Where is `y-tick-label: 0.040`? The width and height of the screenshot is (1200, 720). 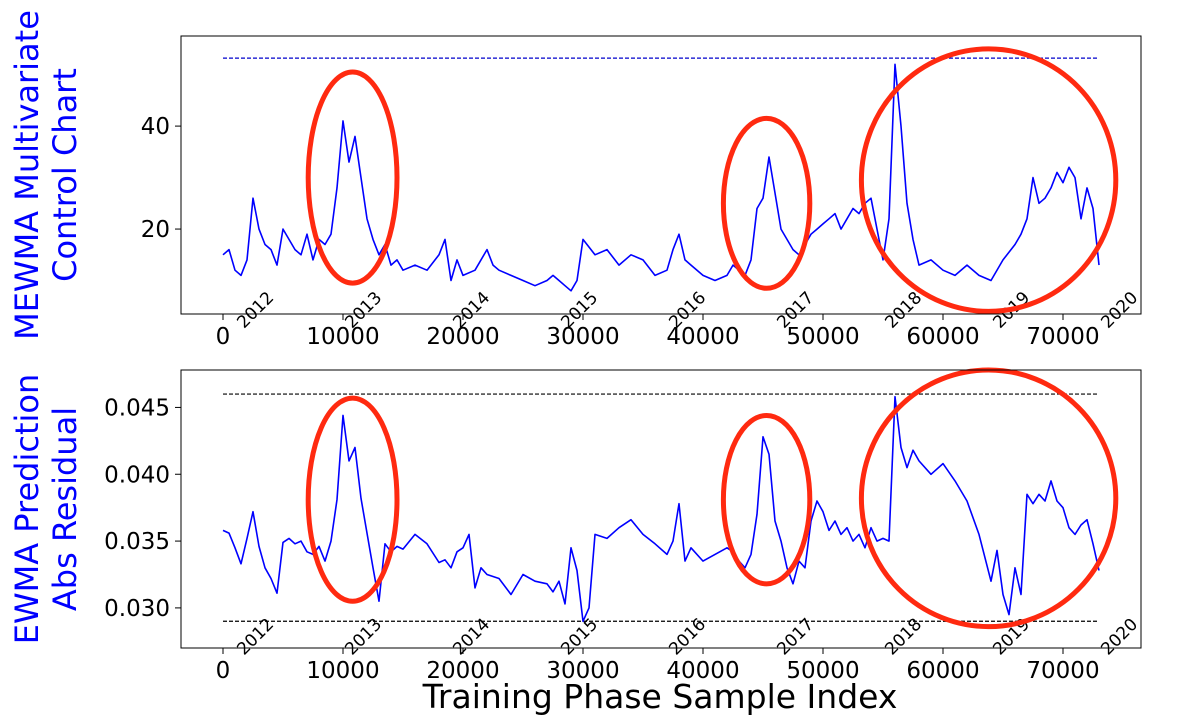
y-tick-label: 0.040 is located at coordinates (137, 475).